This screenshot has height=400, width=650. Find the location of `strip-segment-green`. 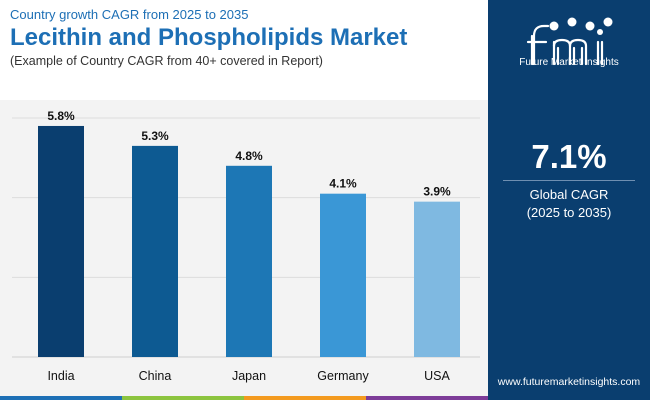

strip-segment-green is located at coordinates (183, 398).